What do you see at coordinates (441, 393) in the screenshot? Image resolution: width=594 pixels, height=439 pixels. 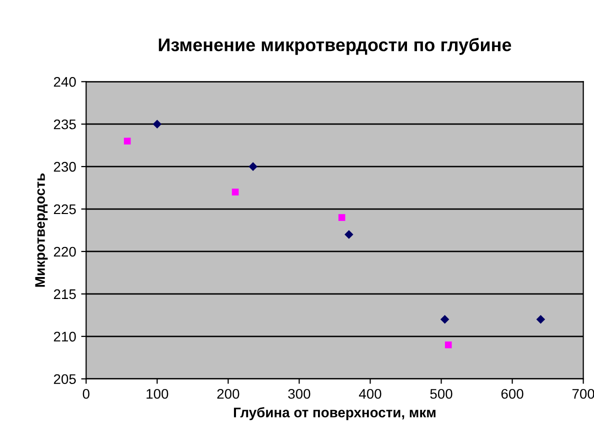 I see `x-tick-label: 500` at bounding box center [441, 393].